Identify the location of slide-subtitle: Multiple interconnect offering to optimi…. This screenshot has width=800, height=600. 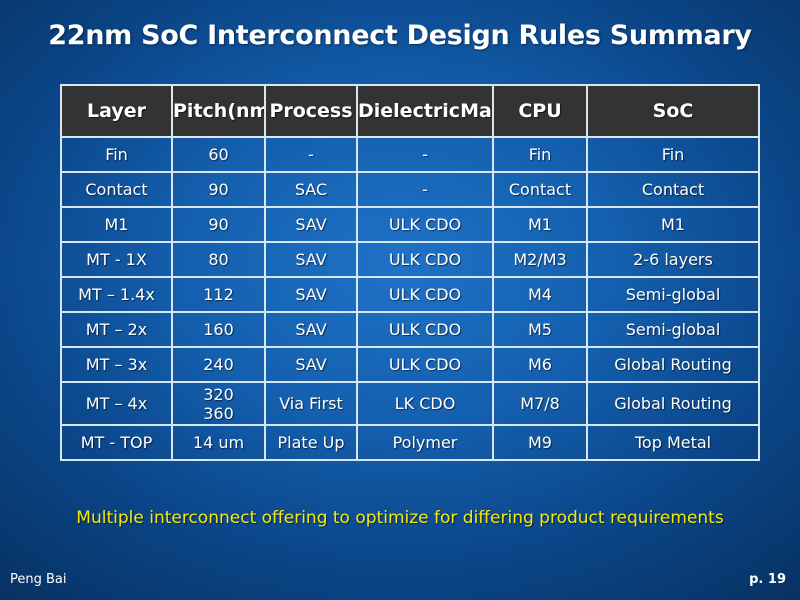
(400, 518).